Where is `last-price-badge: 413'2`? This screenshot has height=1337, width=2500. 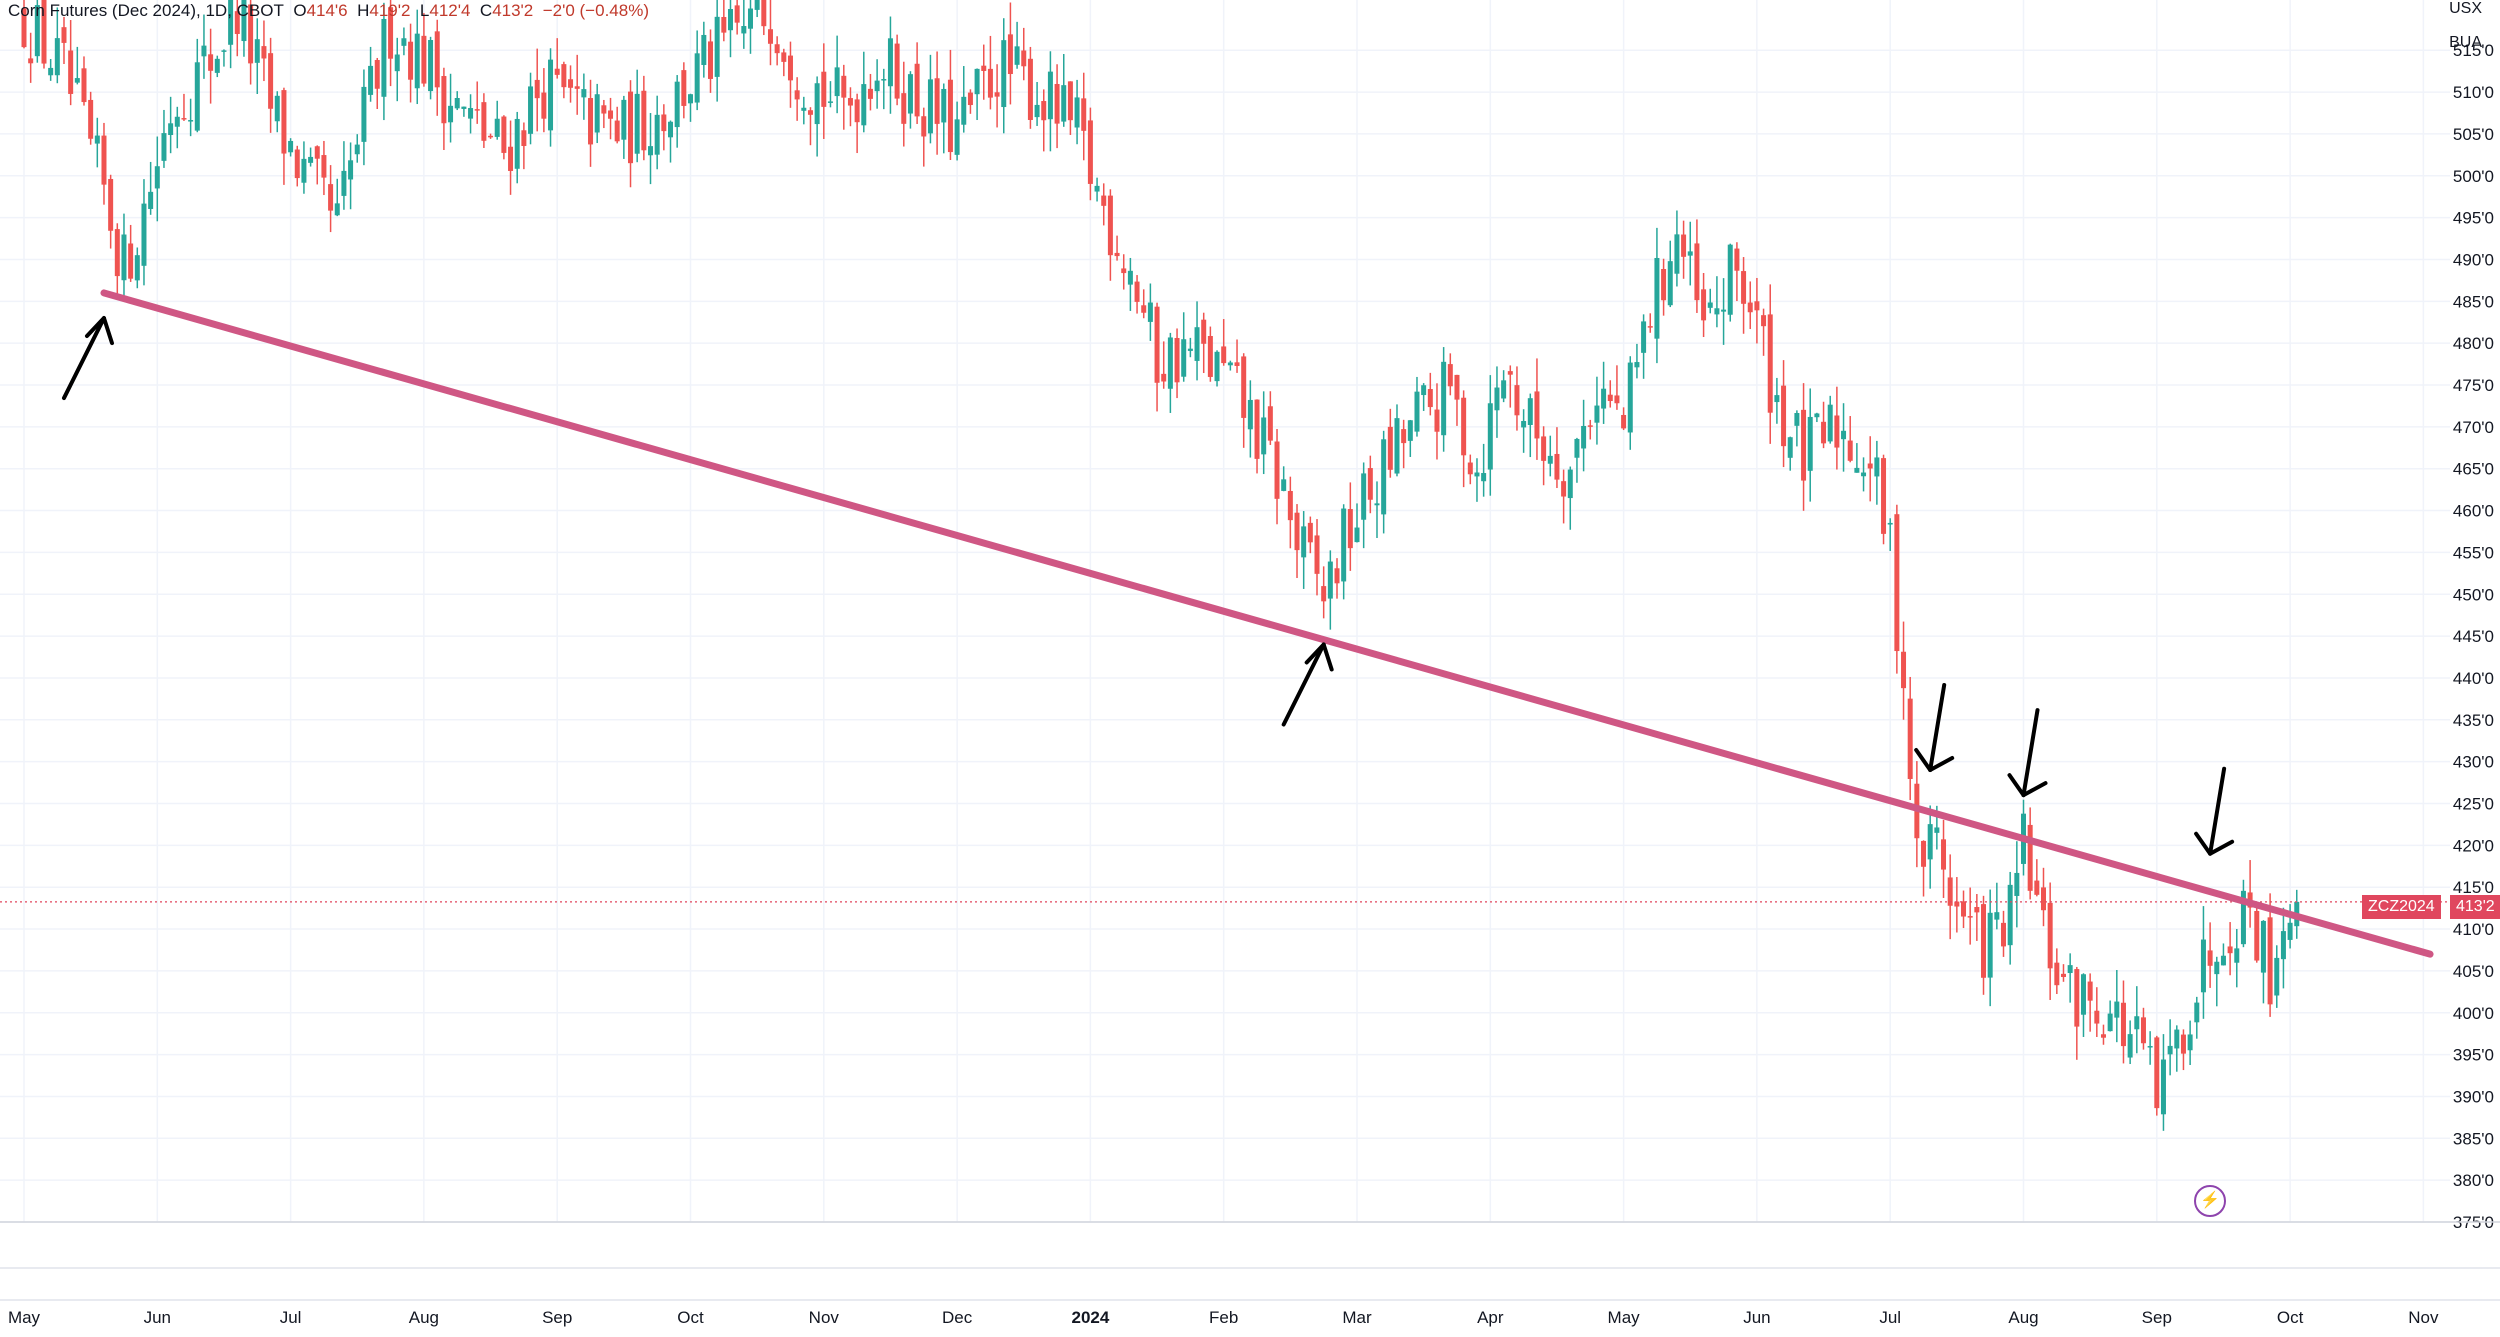 last-price-badge: 413'2 is located at coordinates (2475, 907).